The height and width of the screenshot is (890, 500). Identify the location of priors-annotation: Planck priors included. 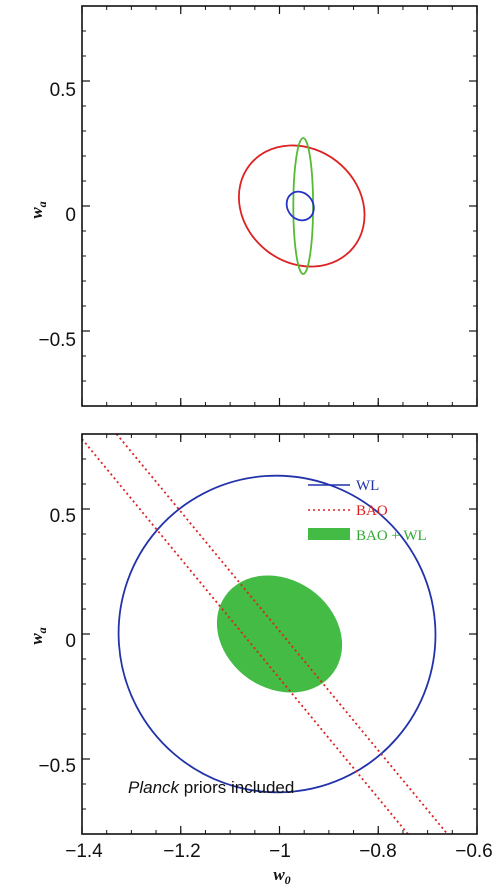
(211, 787).